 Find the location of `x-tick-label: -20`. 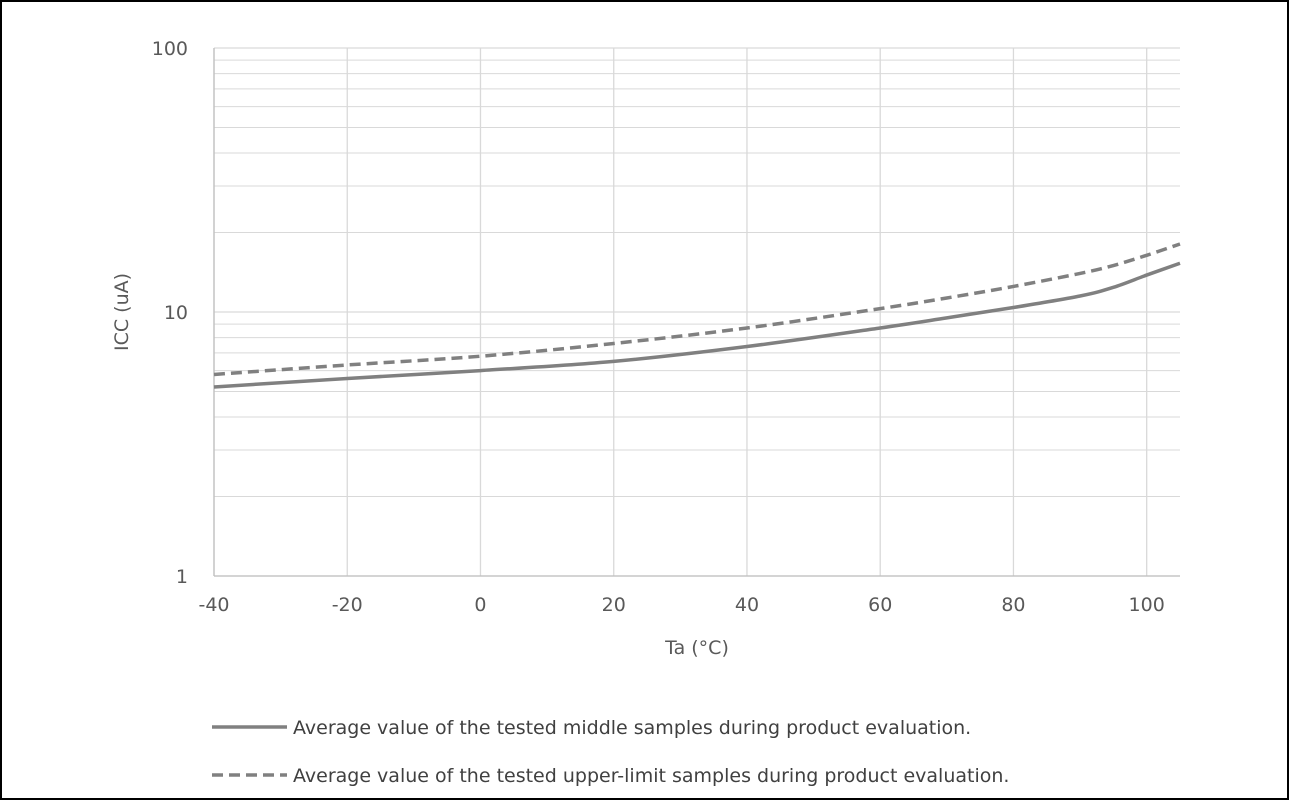

x-tick-label: -20 is located at coordinates (347, 605).